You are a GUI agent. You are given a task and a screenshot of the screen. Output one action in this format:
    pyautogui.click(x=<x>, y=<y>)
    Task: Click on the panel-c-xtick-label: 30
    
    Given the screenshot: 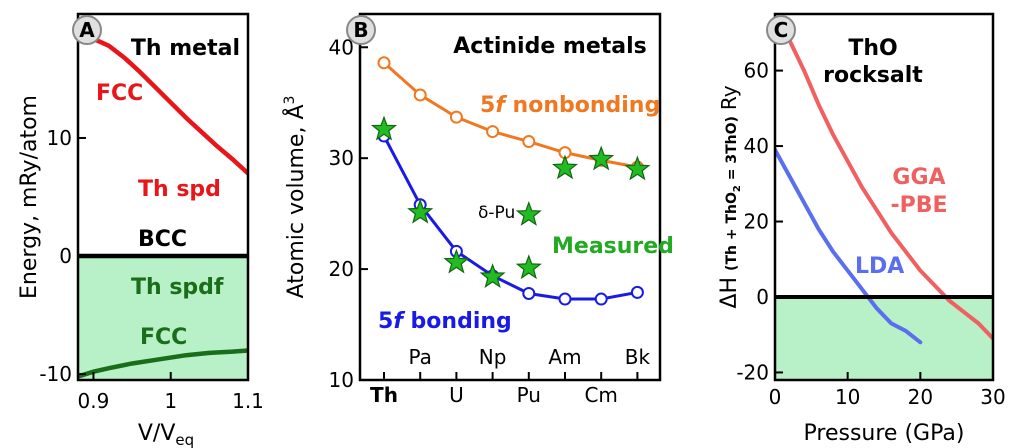 What is the action you would take?
    pyautogui.click(x=992, y=397)
    